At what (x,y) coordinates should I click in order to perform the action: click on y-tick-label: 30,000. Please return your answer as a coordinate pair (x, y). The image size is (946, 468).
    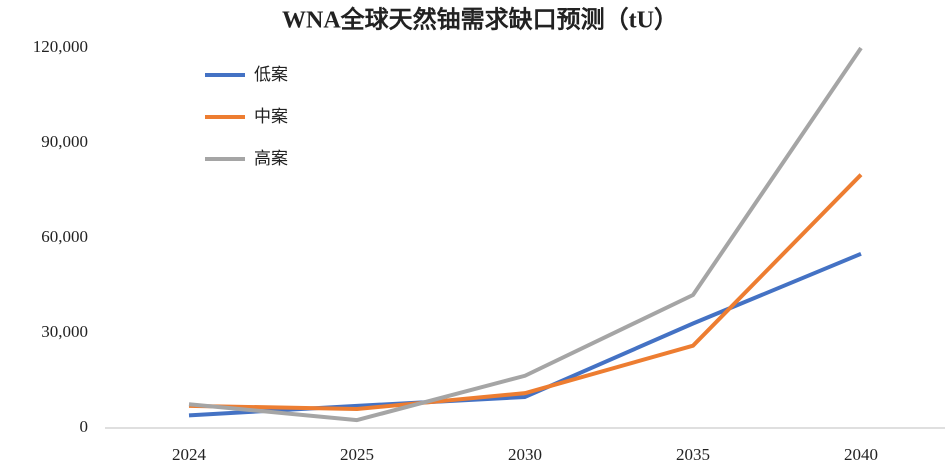
    Looking at the image, I should click on (64, 331).